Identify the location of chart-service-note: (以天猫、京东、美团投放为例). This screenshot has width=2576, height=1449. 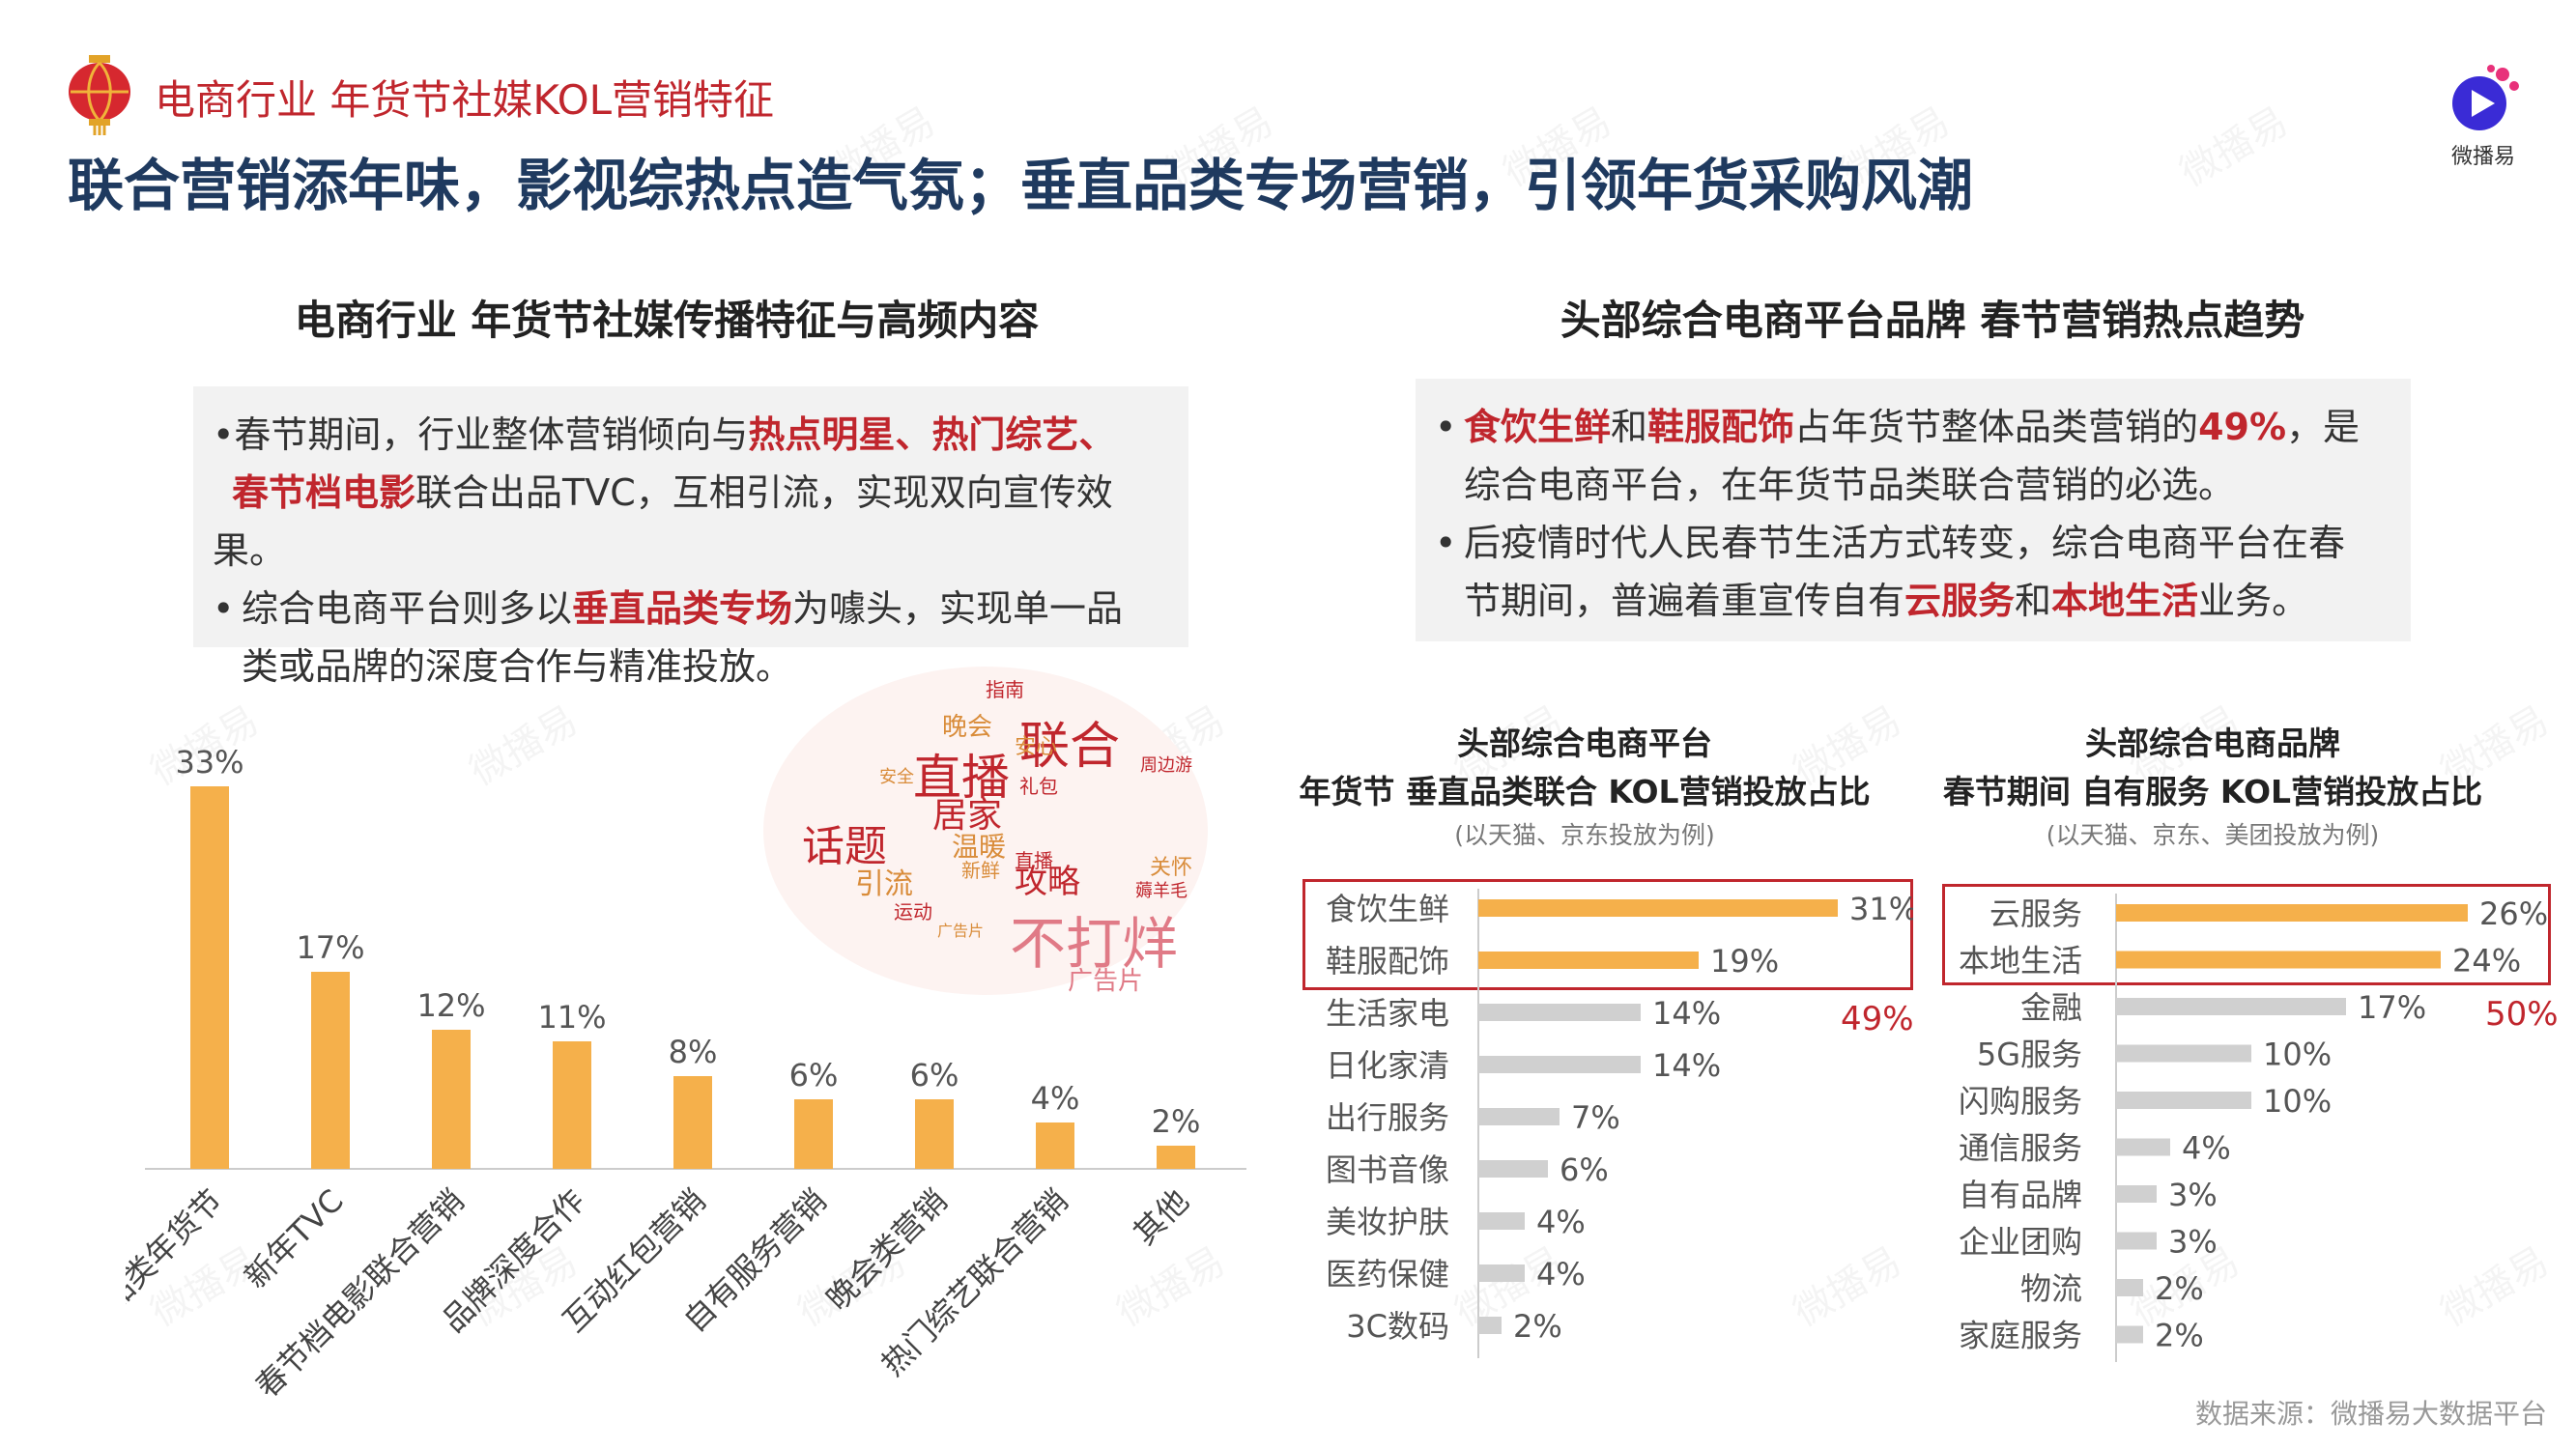
(2213, 835).